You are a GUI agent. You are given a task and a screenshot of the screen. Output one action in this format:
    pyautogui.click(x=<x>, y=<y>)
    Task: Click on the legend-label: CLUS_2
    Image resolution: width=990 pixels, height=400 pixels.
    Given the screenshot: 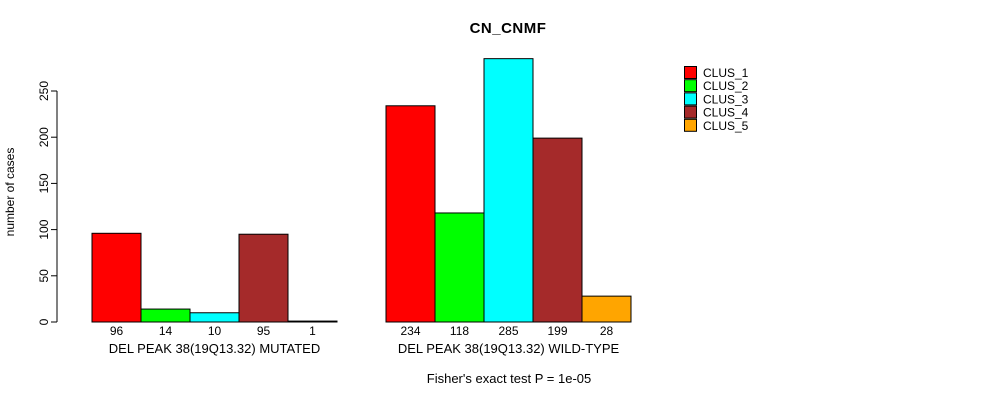 What is the action you would take?
    pyautogui.click(x=726, y=86)
    